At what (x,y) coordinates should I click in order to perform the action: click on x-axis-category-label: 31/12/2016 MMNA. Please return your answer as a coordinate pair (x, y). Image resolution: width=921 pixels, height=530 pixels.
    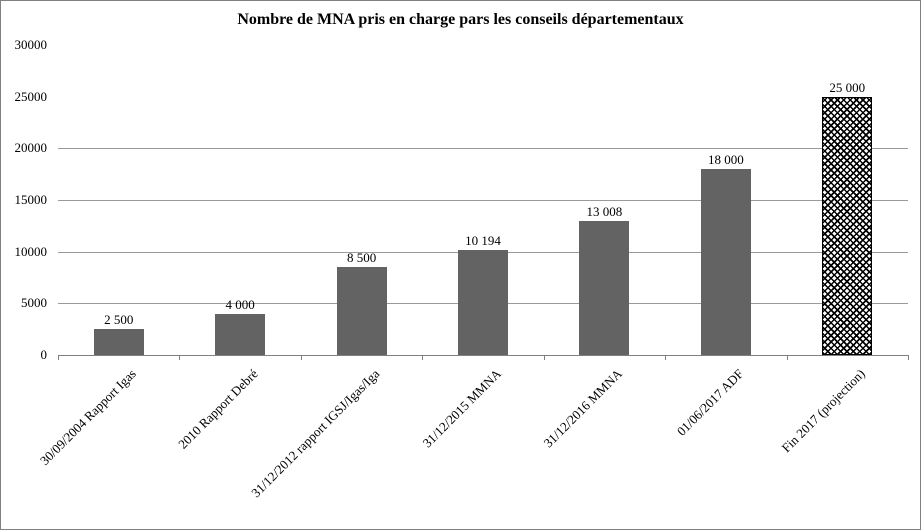
    Looking at the image, I should click on (583, 408).